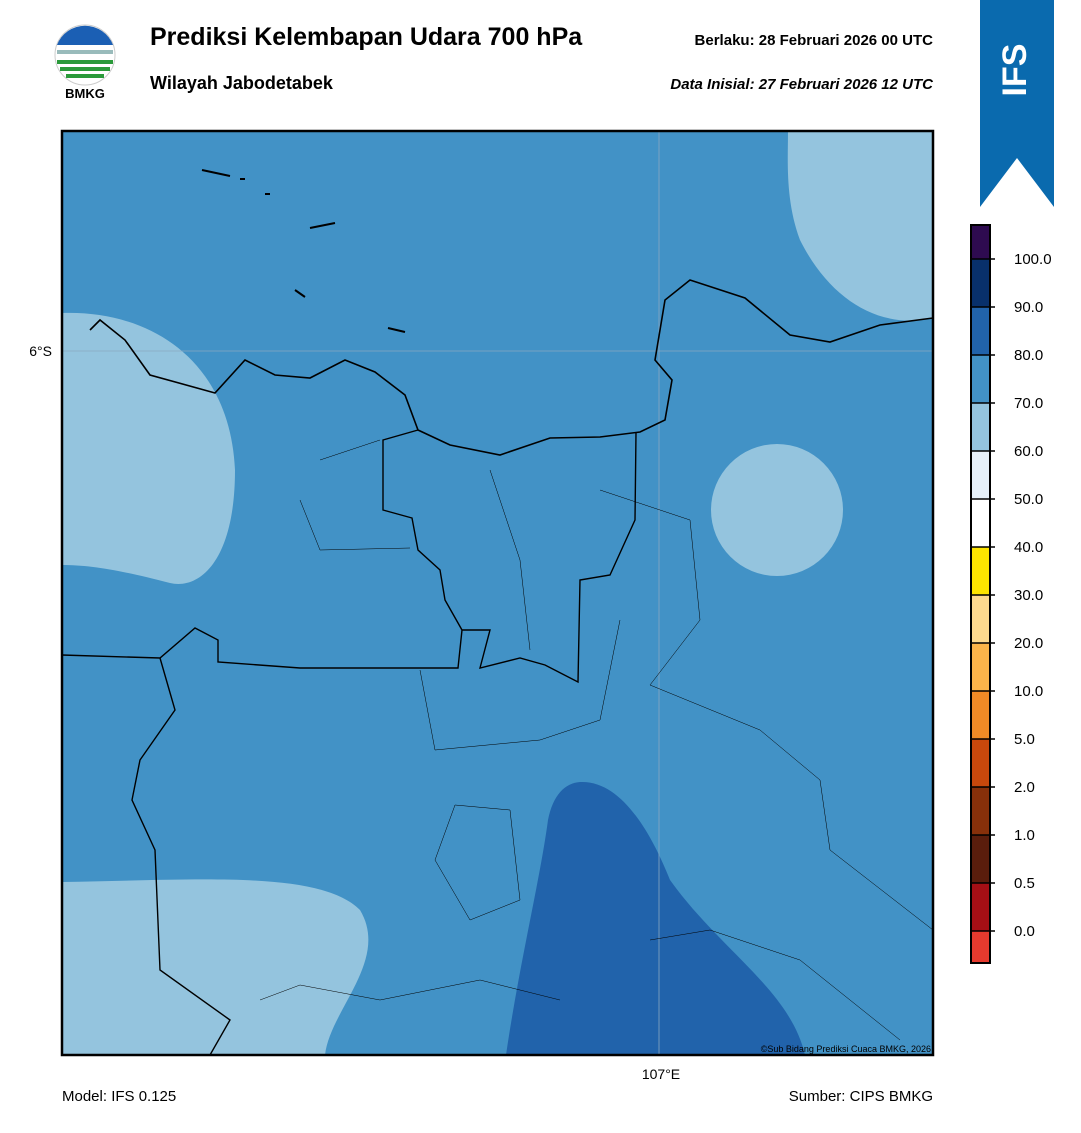  Describe the element at coordinates (1028, 499) in the screenshot. I see `colorbar-label: 50.0` at that location.